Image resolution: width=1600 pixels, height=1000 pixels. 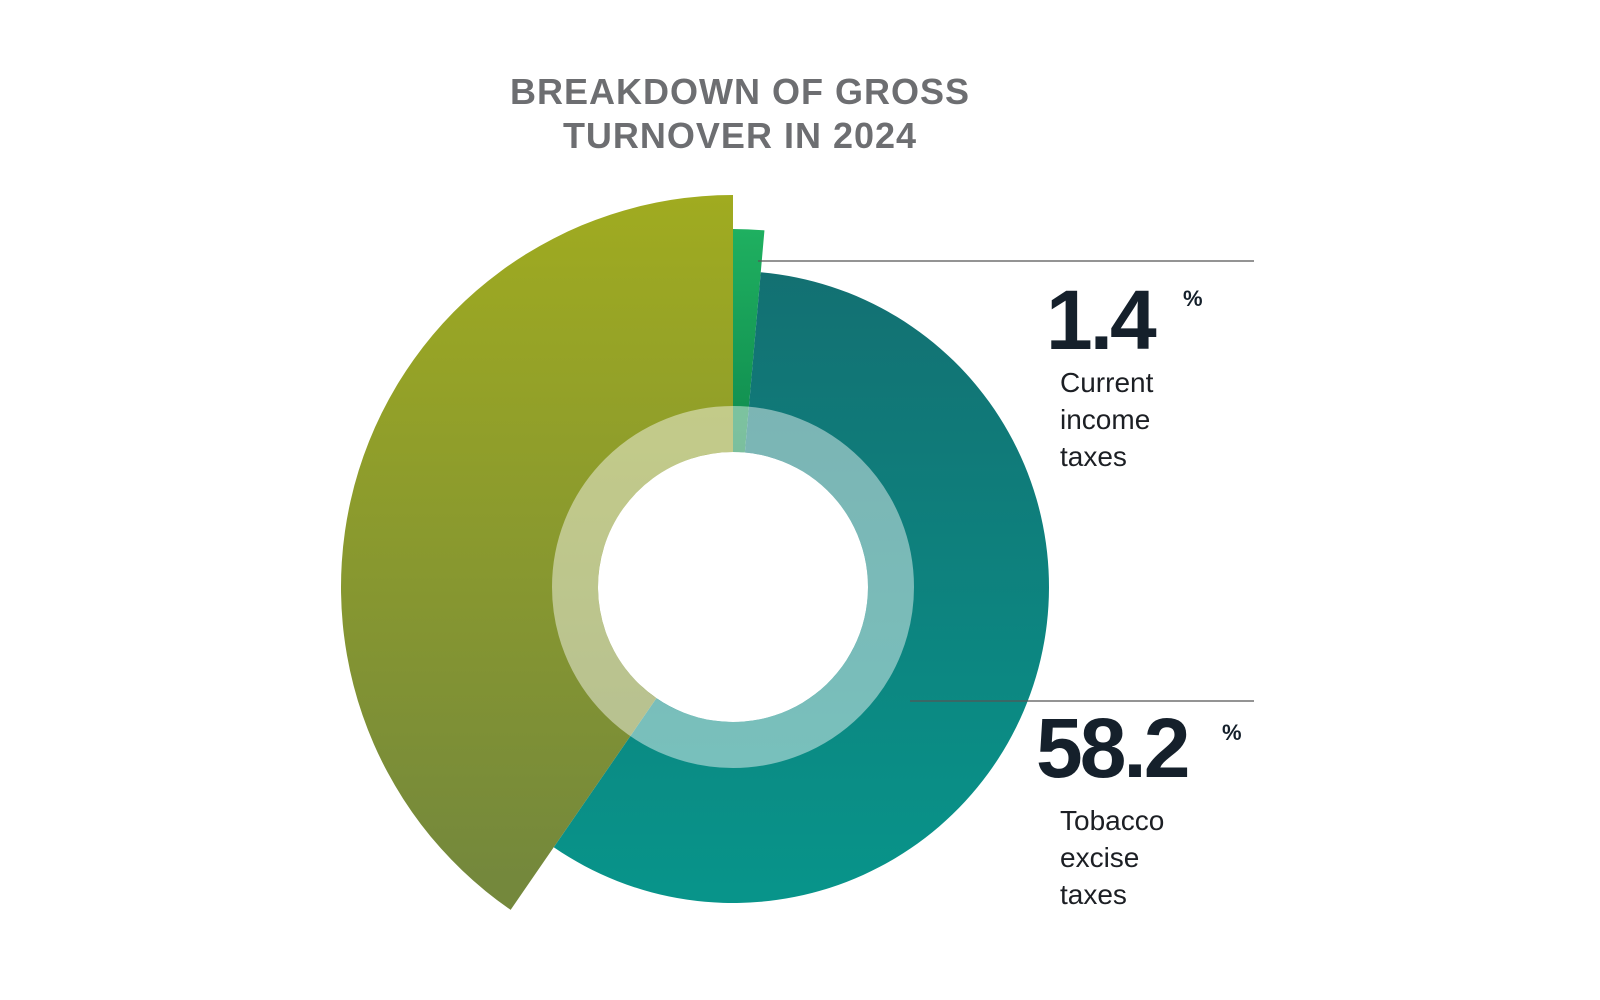 I want to click on income-tax-value: 1.4, so click(x=1101, y=320).